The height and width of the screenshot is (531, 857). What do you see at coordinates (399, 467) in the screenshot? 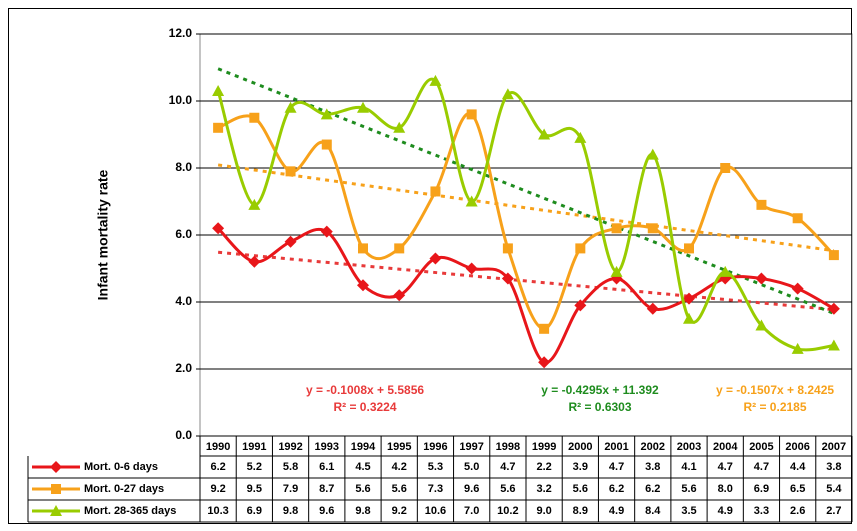
I see `table-value: 4.2` at bounding box center [399, 467].